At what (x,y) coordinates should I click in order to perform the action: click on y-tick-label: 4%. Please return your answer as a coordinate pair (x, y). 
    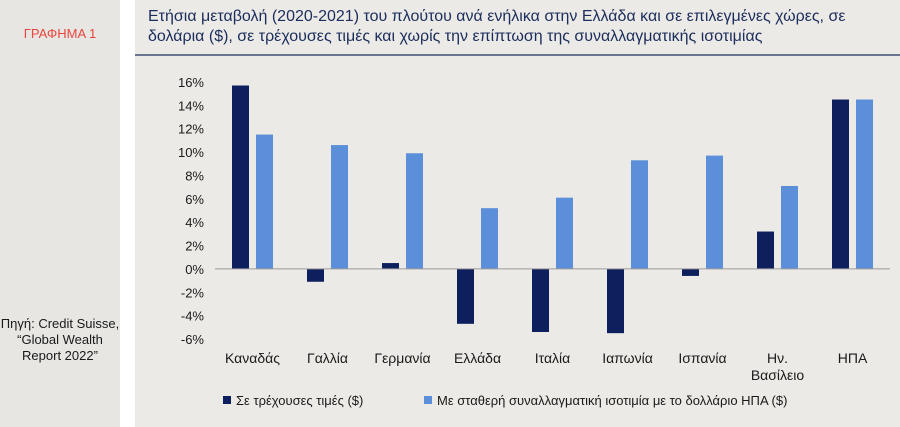
    Looking at the image, I should click on (194, 222).